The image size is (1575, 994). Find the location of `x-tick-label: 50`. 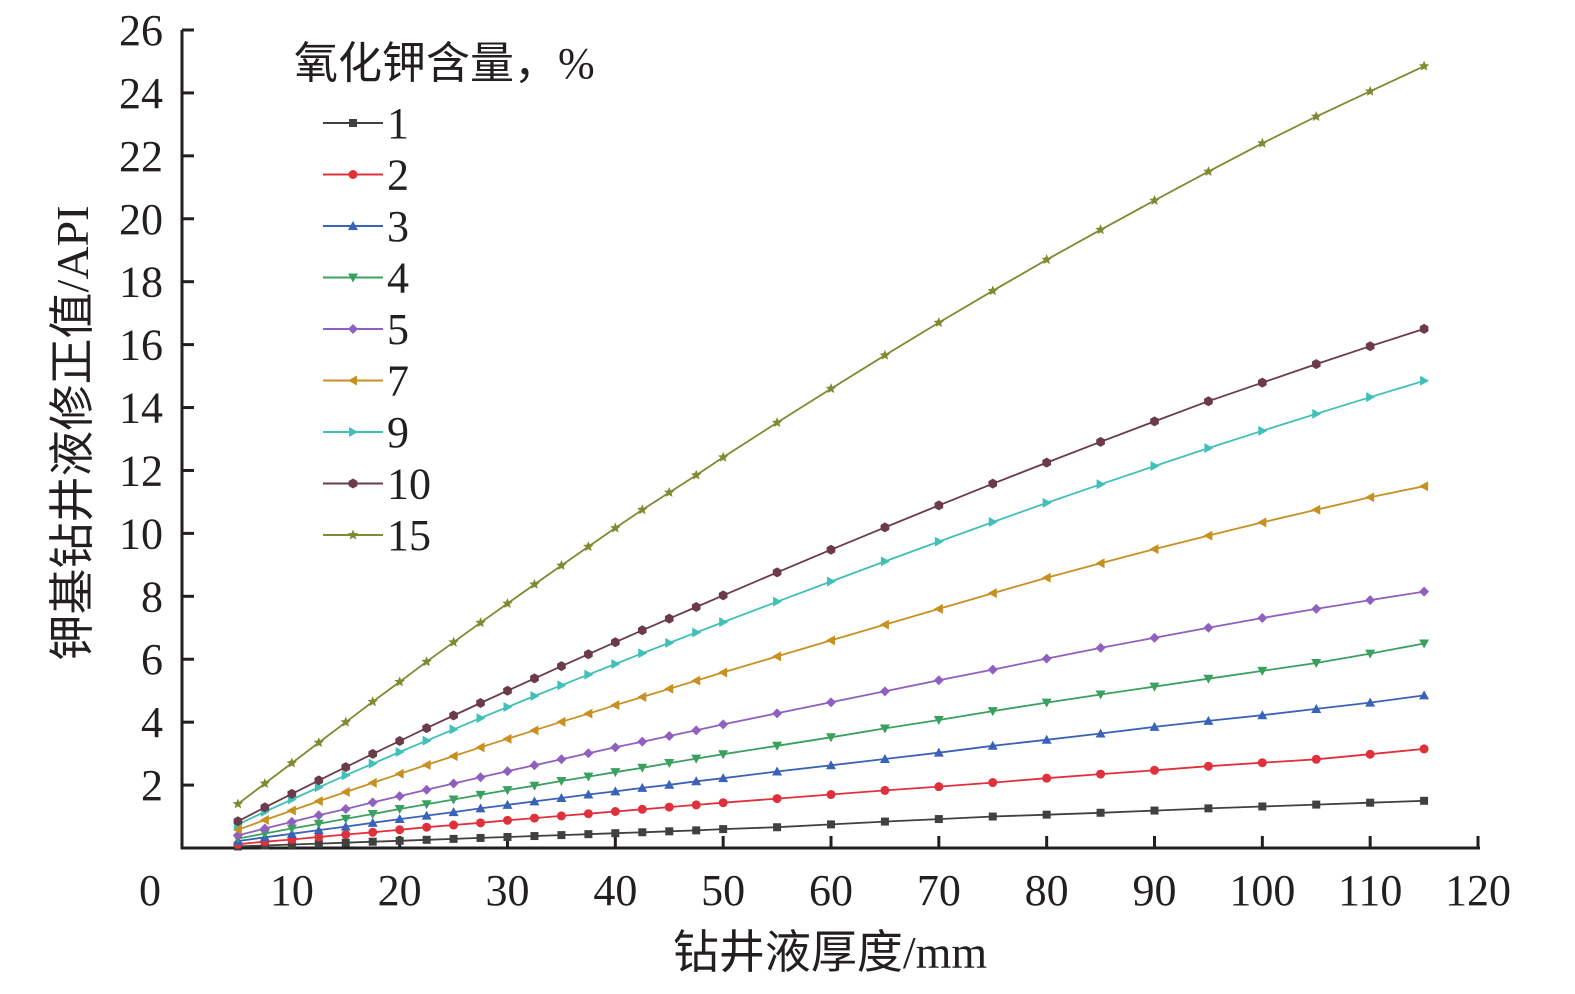

x-tick-label: 50 is located at coordinates (723, 890).